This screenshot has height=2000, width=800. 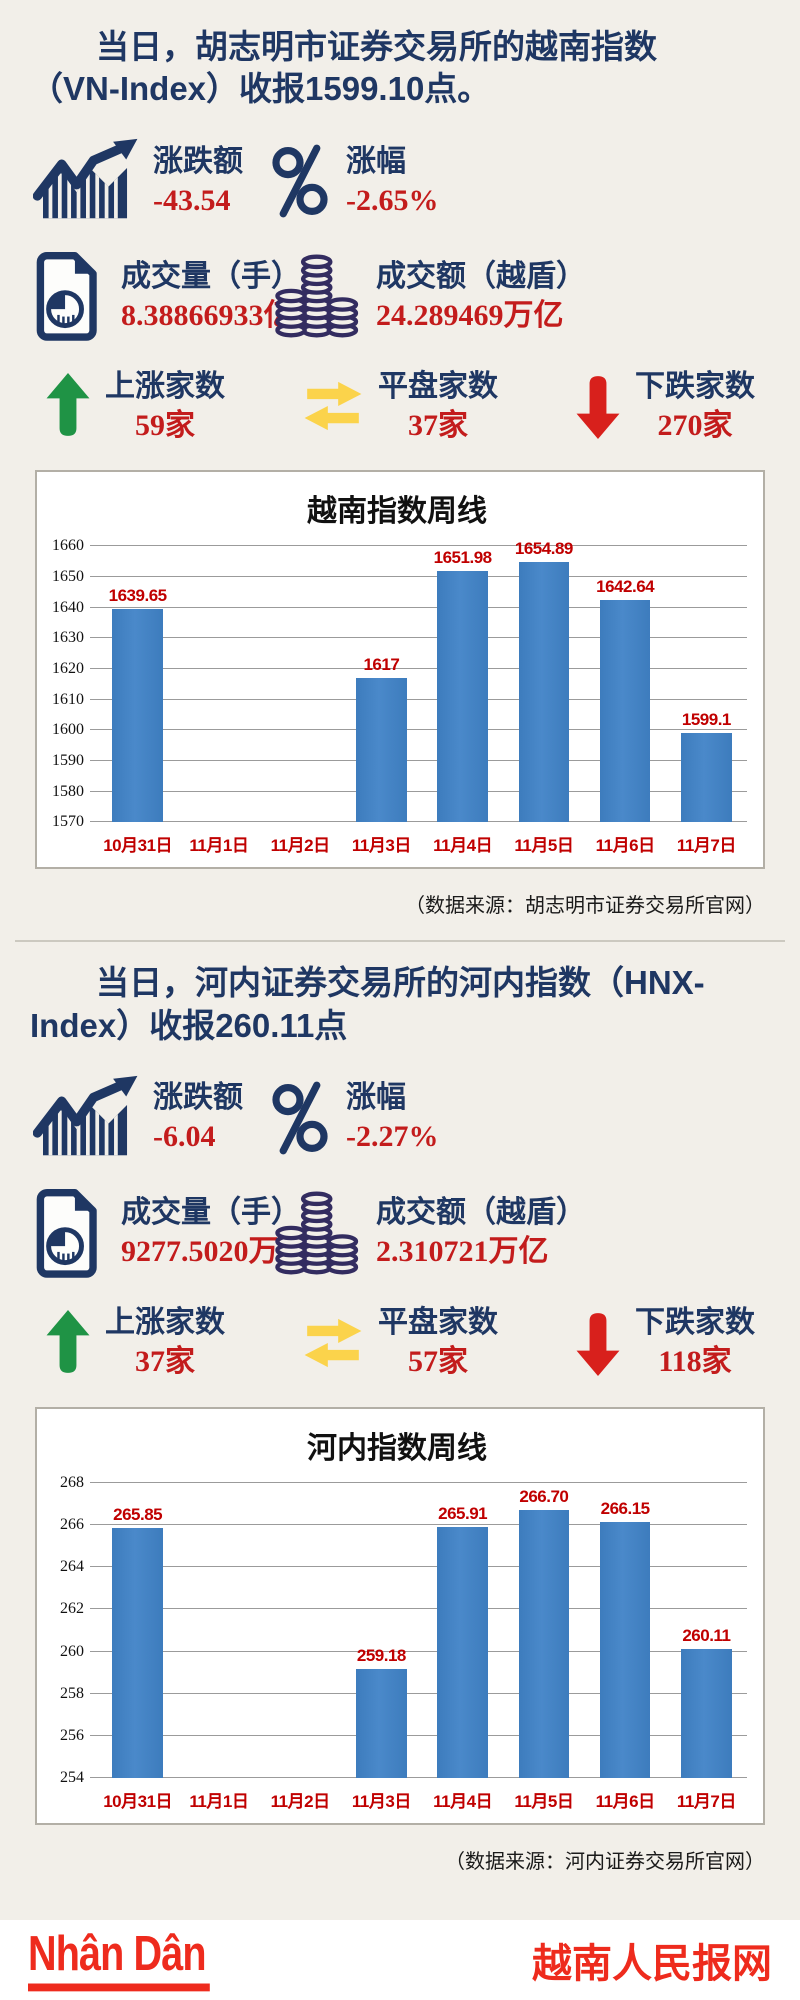 What do you see at coordinates (72, 1735) in the screenshot?
I see `y-axis-tick-label: 256` at bounding box center [72, 1735].